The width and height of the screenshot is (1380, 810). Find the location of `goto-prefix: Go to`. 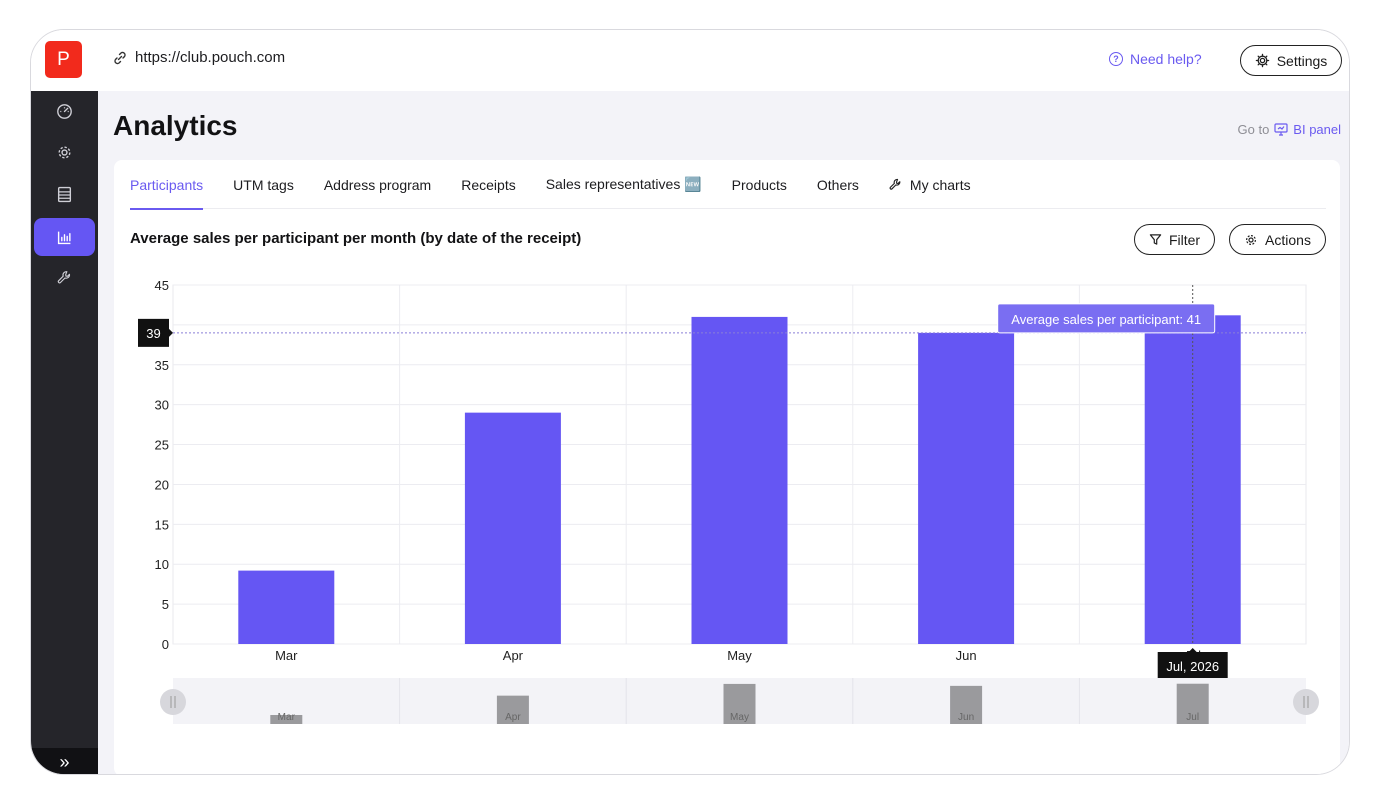

goto-prefix: Go to is located at coordinates (1253, 129).